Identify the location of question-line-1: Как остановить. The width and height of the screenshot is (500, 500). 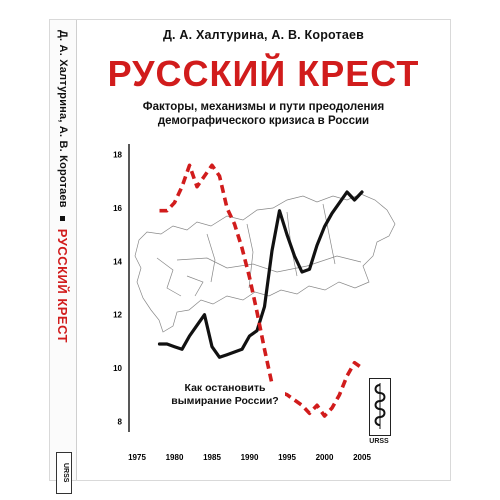
(225, 388).